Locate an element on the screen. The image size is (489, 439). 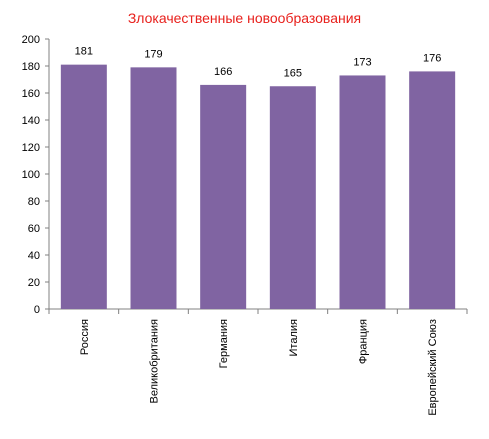
x-tick-label: Европейский Союз is located at coordinates (433, 367).